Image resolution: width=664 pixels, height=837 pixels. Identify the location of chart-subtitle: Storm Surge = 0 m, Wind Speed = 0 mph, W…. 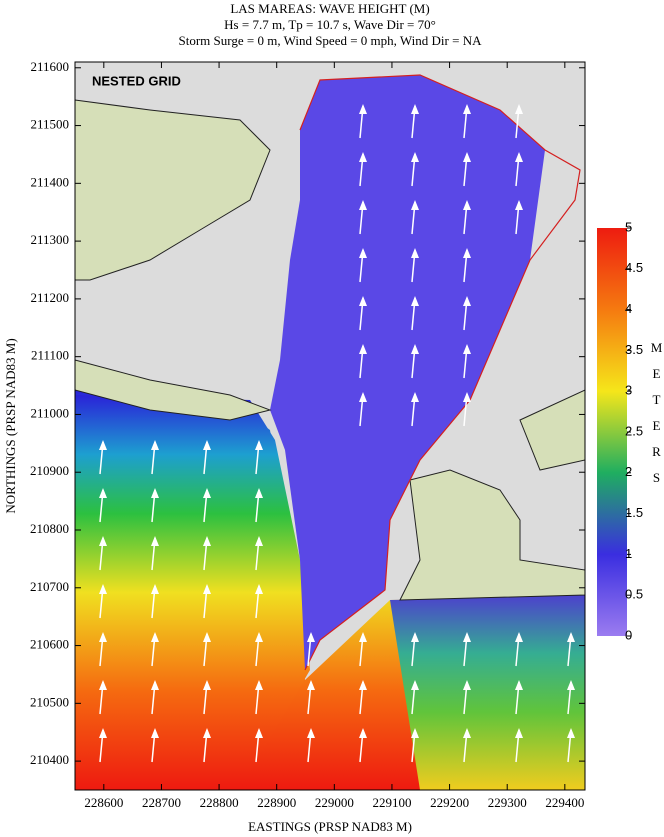
(331, 40).